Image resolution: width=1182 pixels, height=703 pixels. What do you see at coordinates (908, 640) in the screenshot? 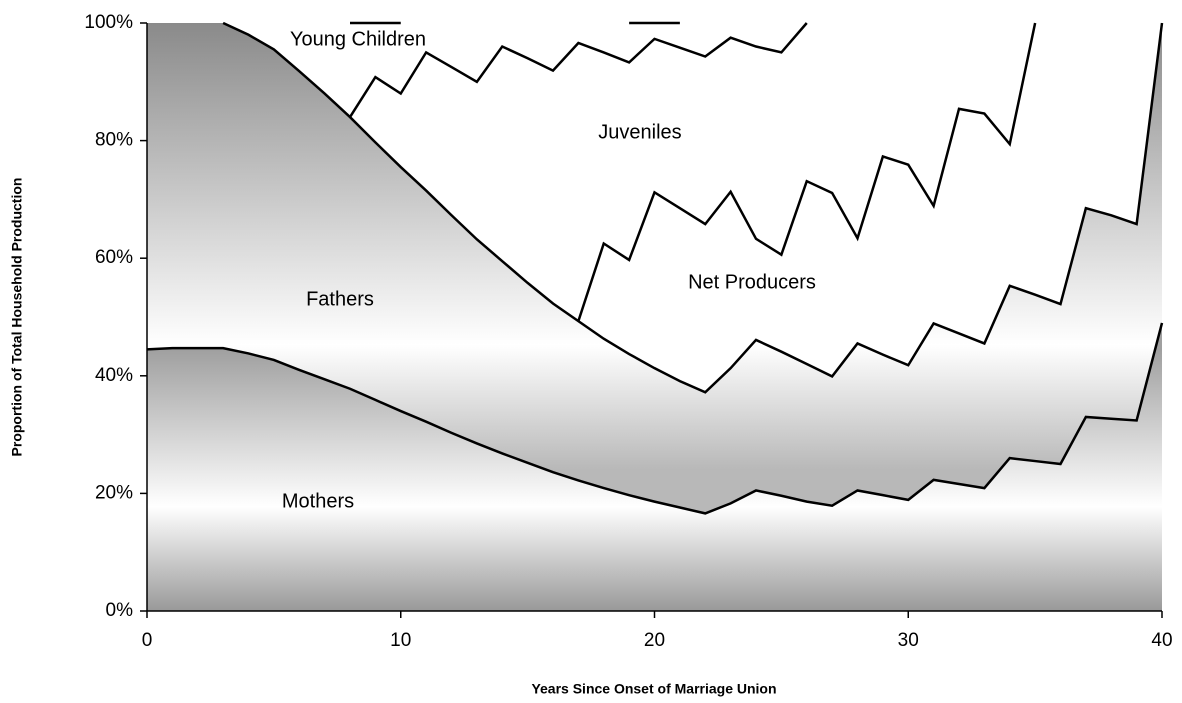
I see `x-tick-label: 30` at bounding box center [908, 640].